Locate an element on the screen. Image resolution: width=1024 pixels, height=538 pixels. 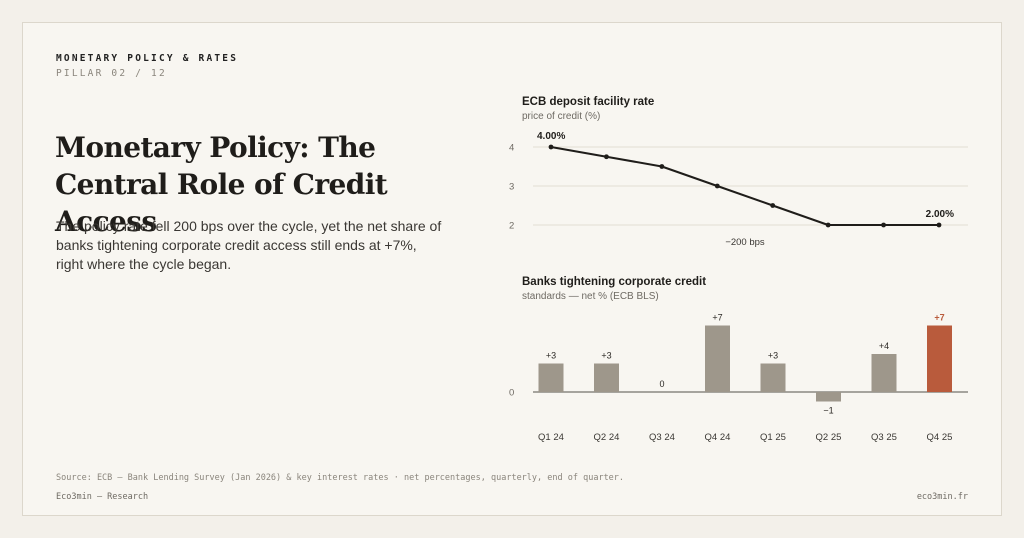
quarter-tick-label: Q4 25 is located at coordinates (940, 437).